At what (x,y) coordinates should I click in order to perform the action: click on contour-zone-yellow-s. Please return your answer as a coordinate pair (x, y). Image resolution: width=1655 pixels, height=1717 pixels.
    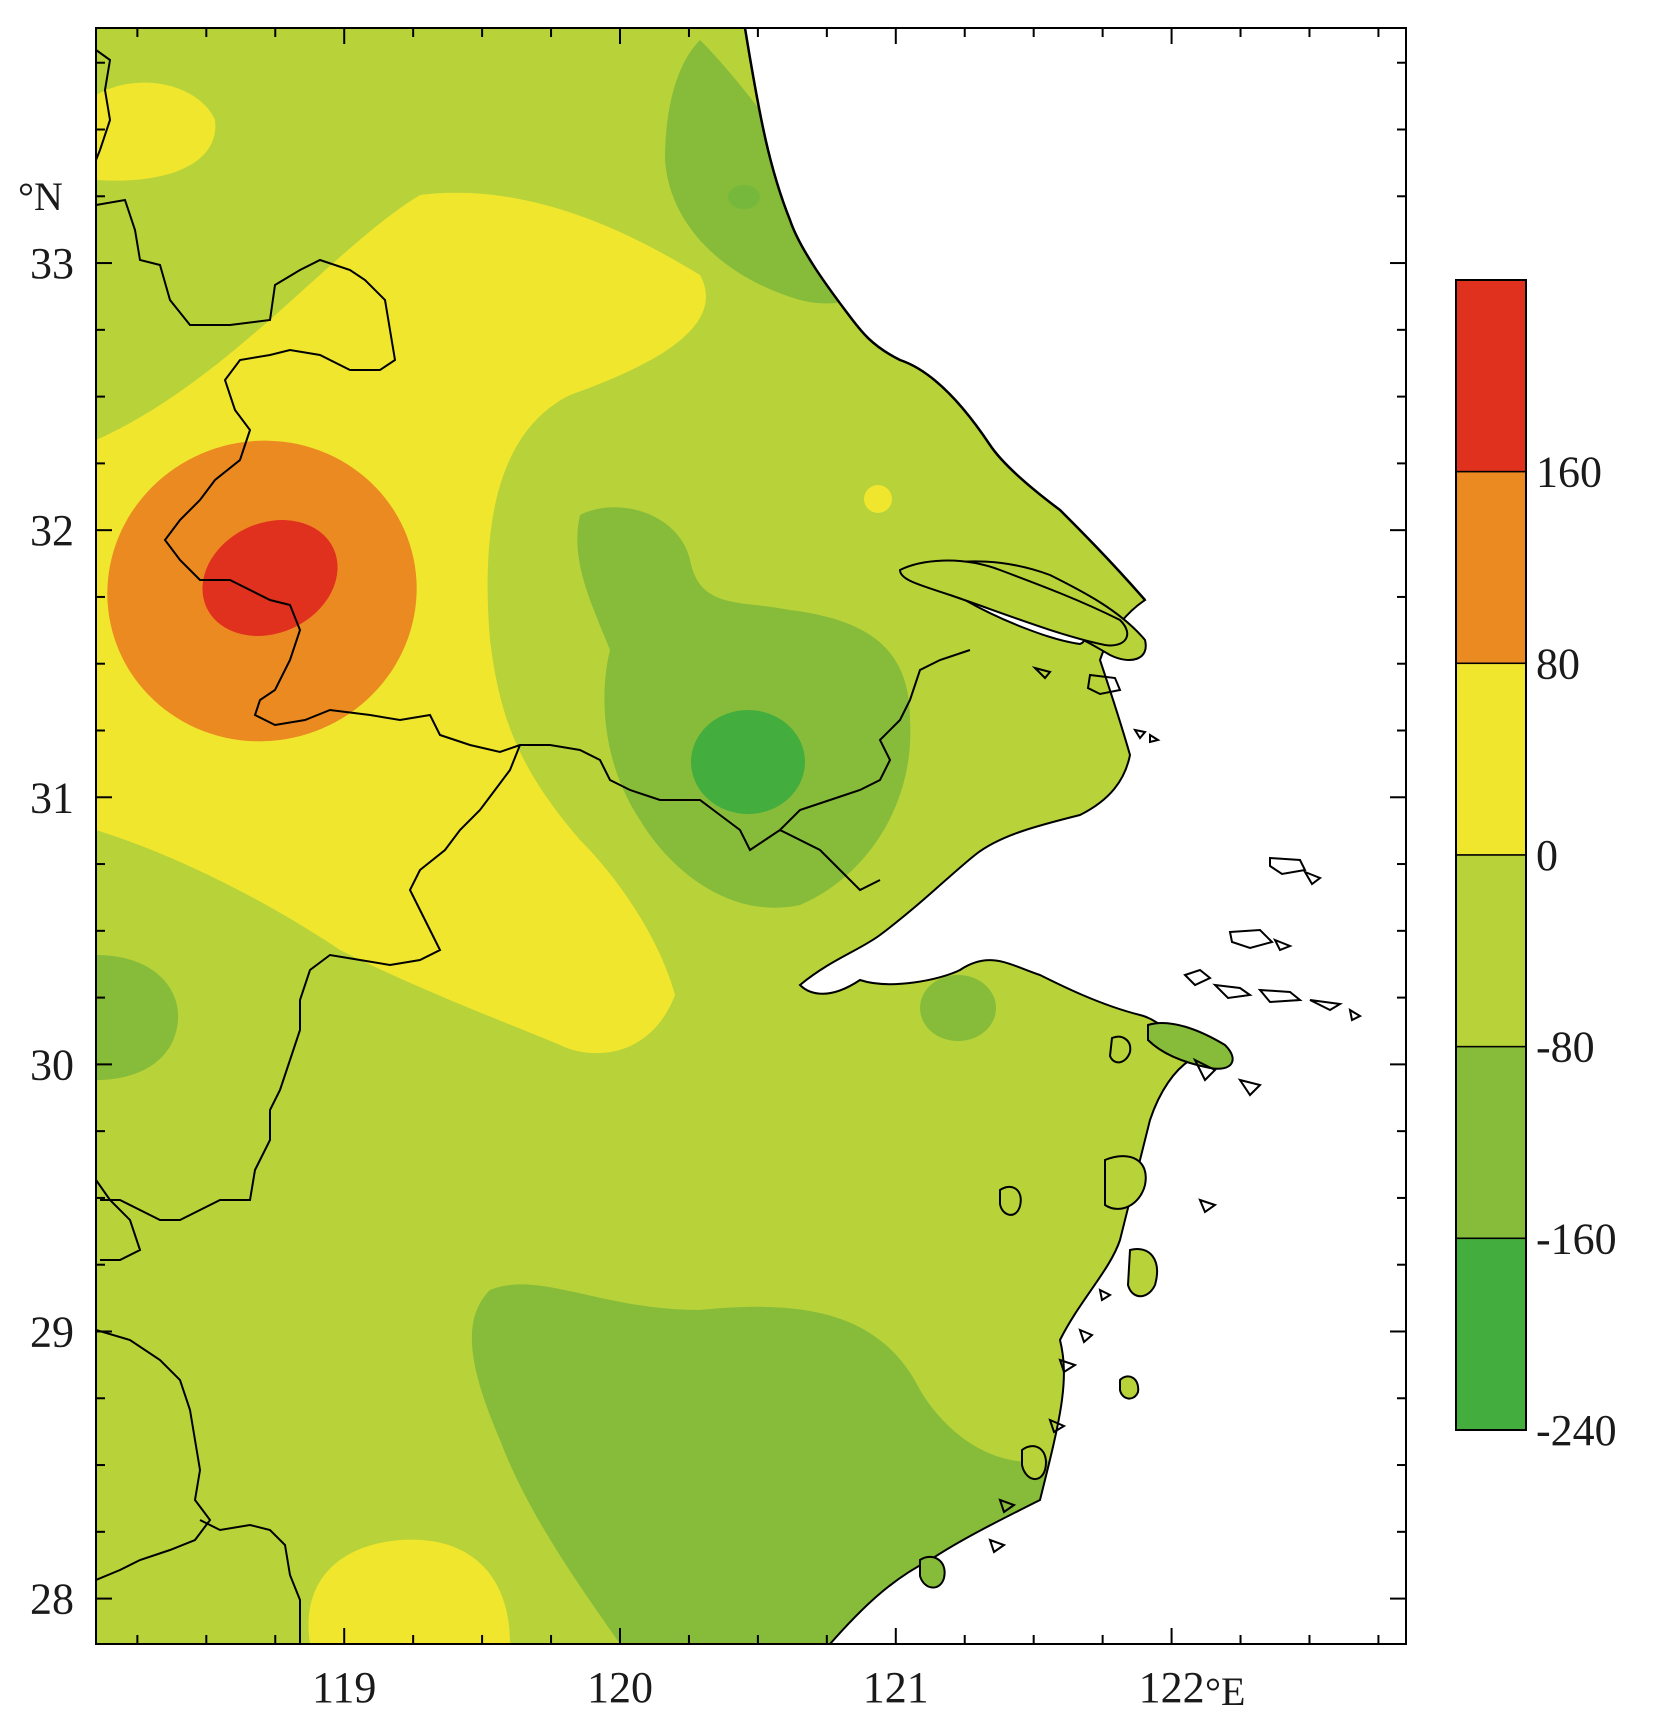
    Looking at the image, I should click on (409, 1591).